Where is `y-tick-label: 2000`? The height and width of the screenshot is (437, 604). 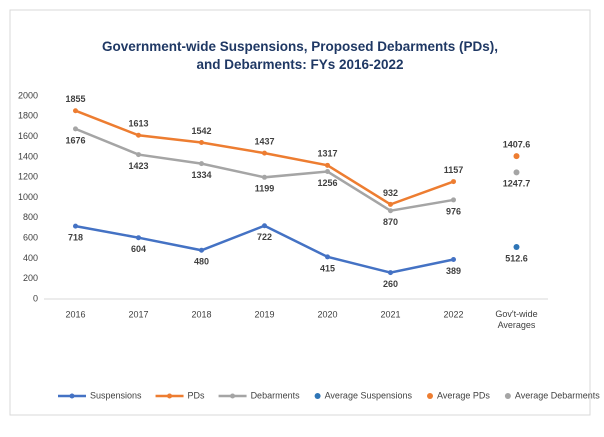
y-tick-label: 2000 is located at coordinates (28, 95).